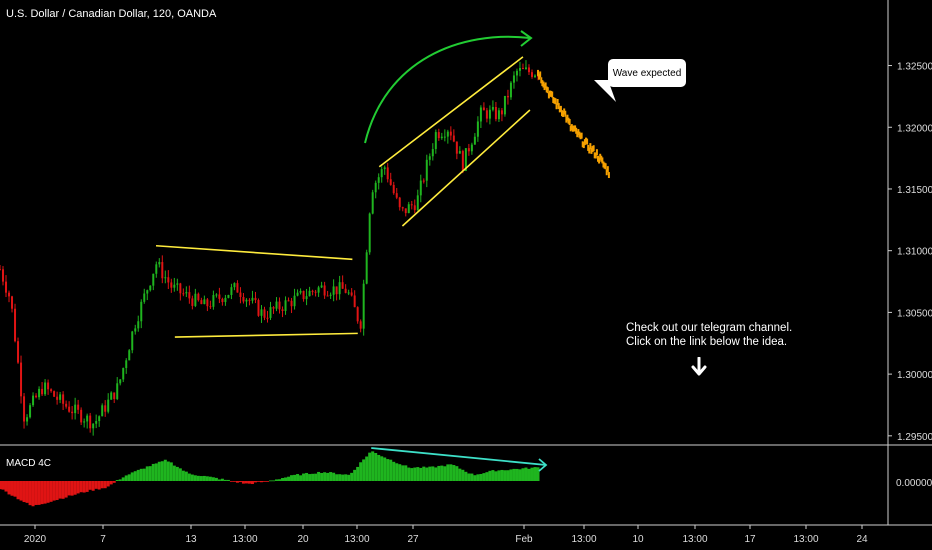 The height and width of the screenshot is (550, 932). I want to click on price-tick-label: 1.32000, so click(914, 128).